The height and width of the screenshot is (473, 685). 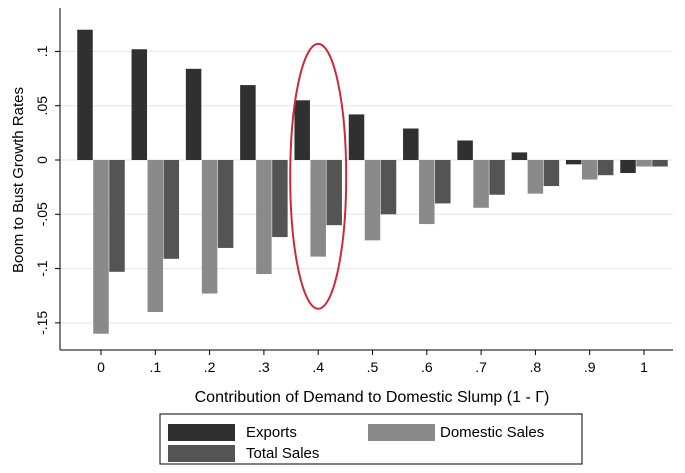 I want to click on x-tick-label: .6, so click(x=427, y=367).